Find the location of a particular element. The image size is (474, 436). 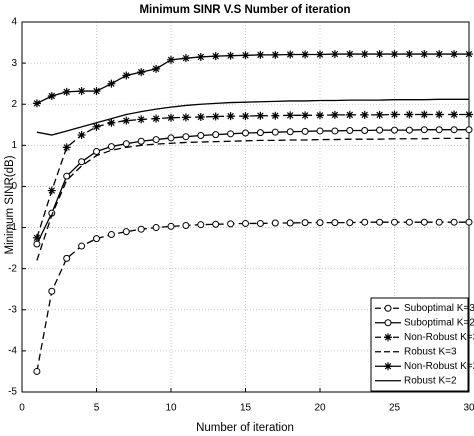

y-tick-label: -5 is located at coordinates (12, 392).